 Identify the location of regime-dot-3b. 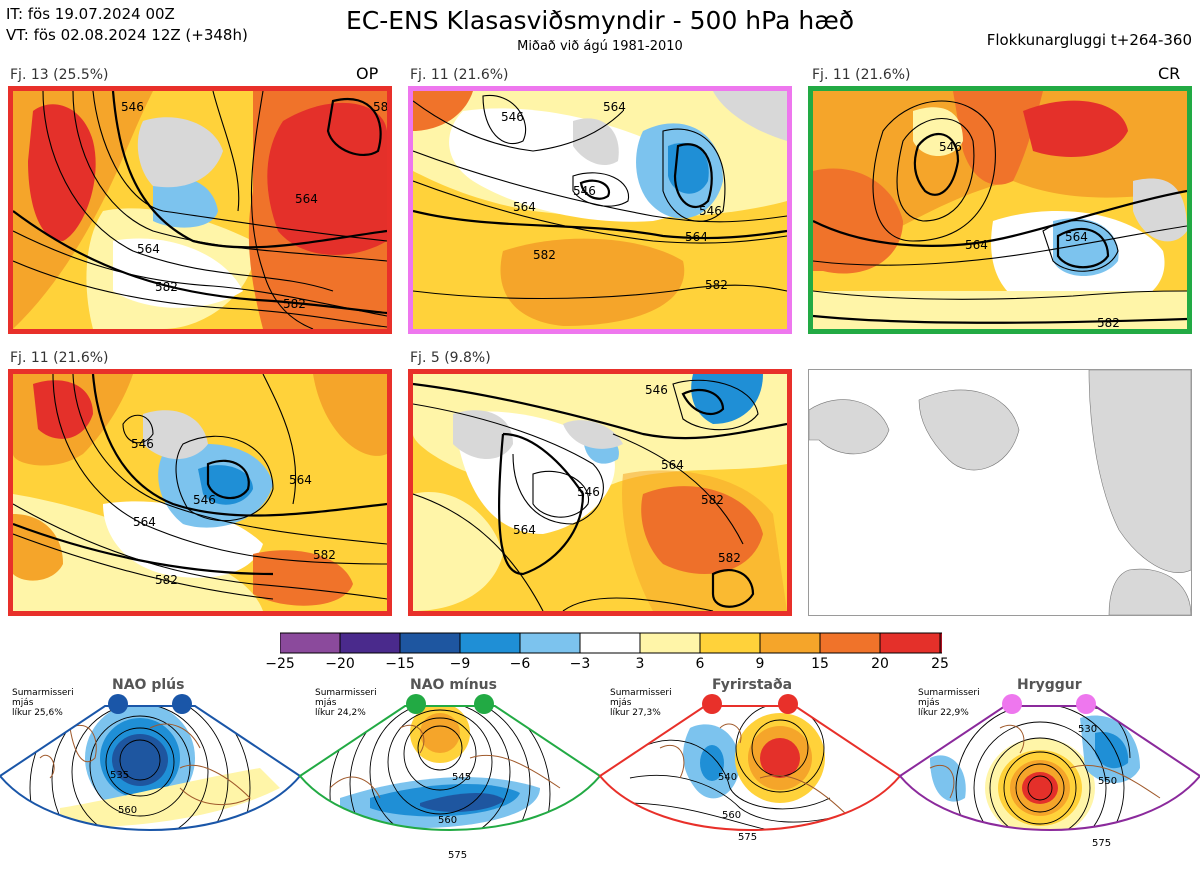
(788, 704).